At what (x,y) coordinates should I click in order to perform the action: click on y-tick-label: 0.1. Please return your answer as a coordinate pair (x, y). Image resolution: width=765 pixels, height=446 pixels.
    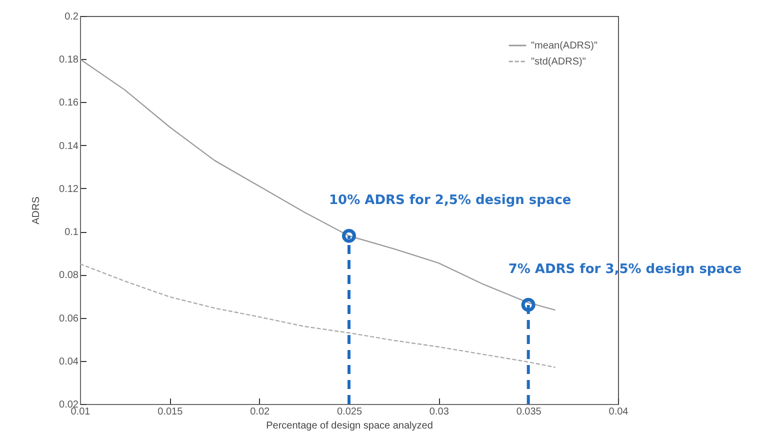
    Looking at the image, I should click on (71, 232).